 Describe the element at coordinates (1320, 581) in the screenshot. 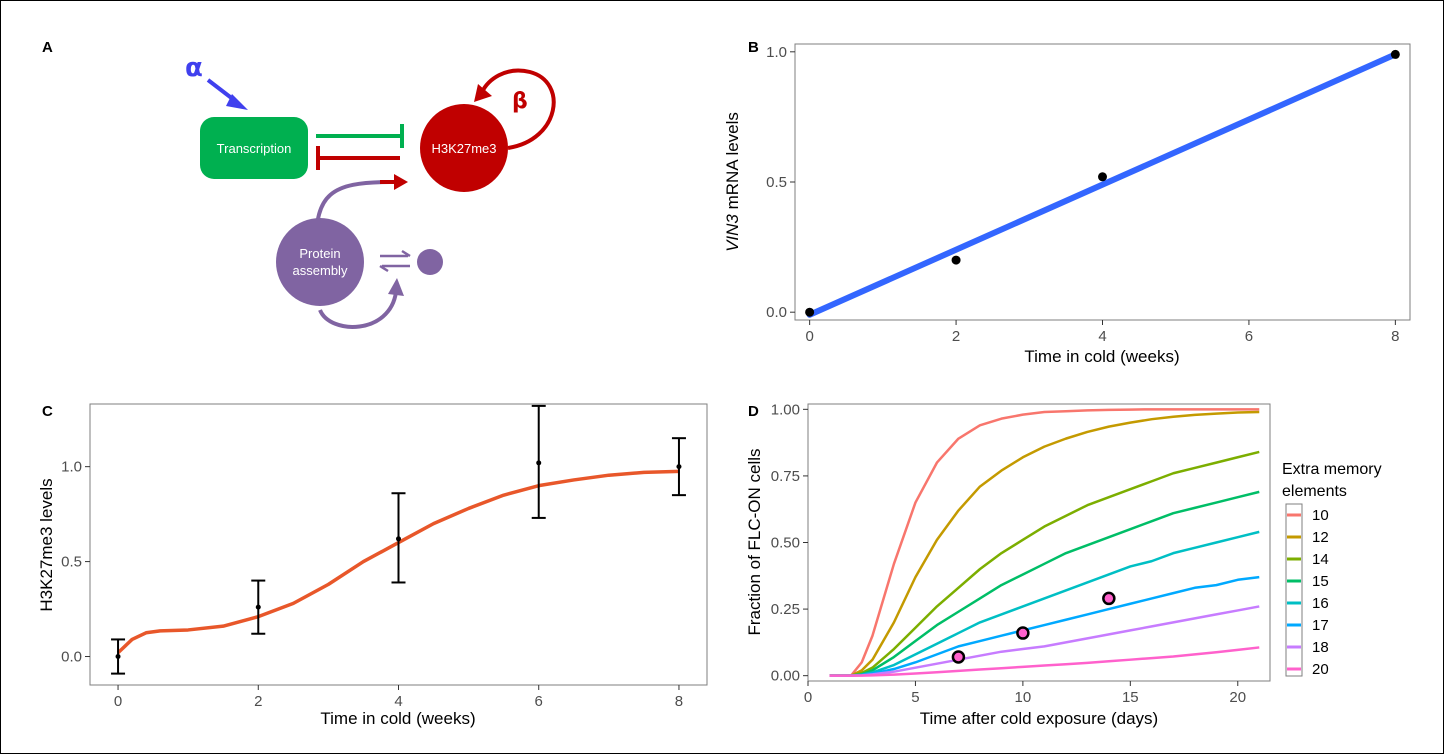

I see `legend-label-15: 15` at that location.